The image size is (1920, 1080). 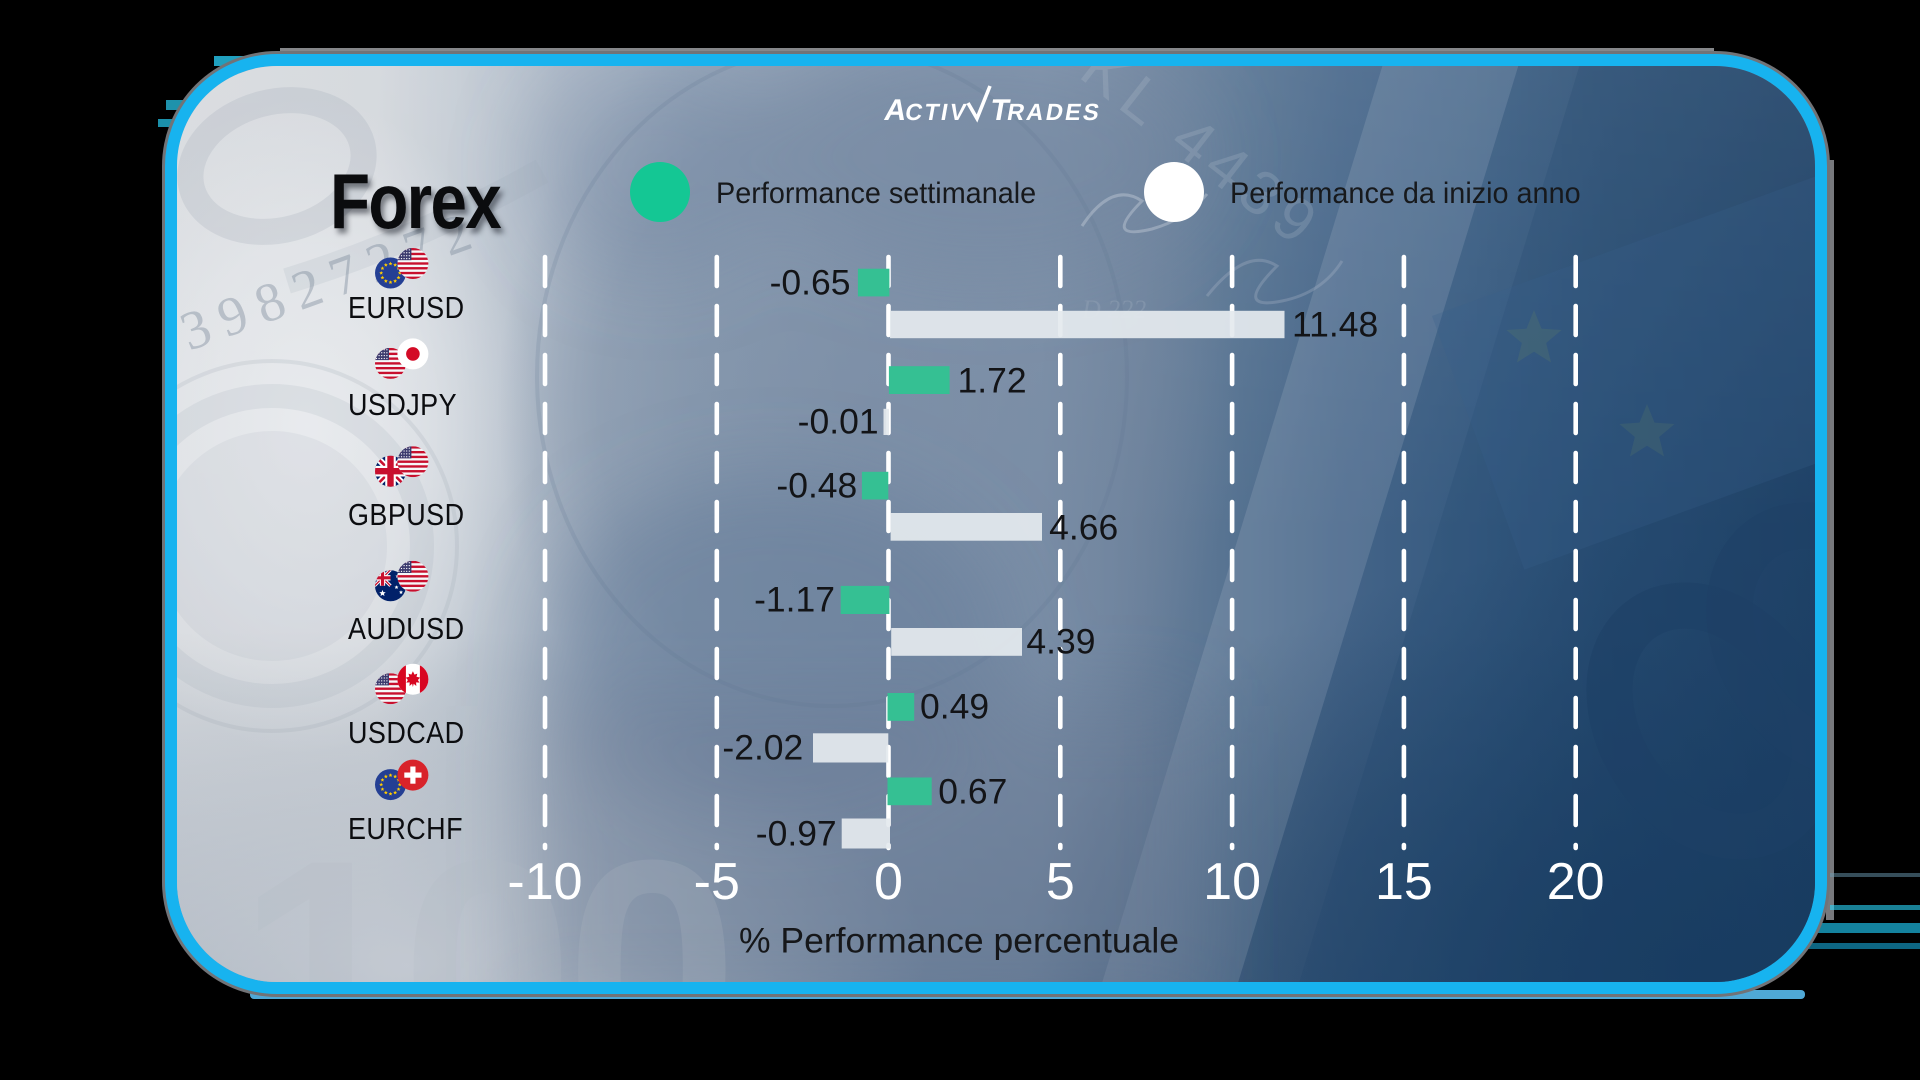 I want to click on svg-text: CTIV, so click(x=936, y=113).